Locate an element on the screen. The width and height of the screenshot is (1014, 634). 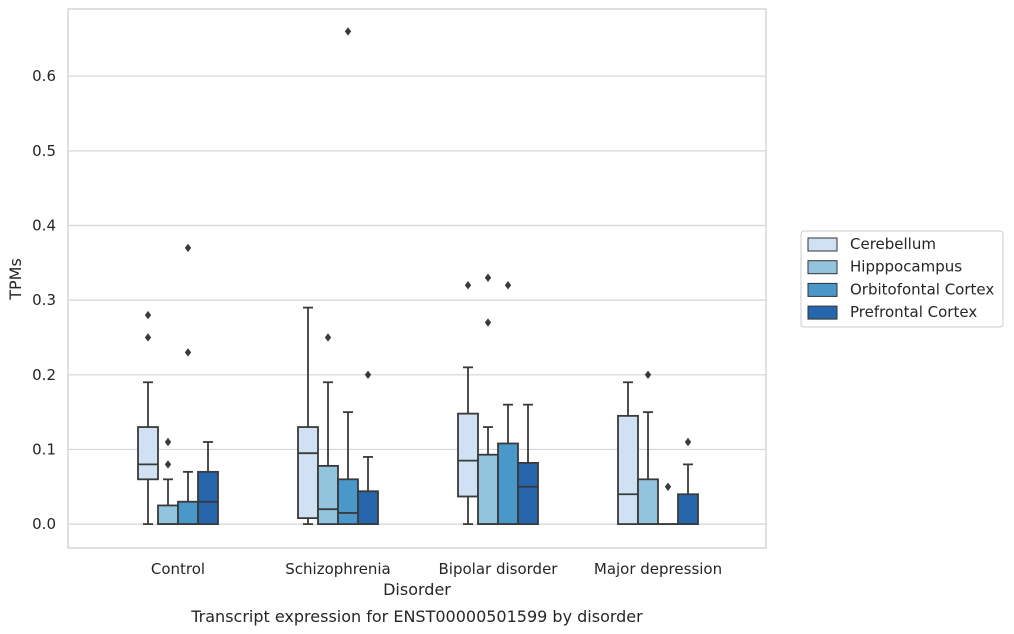
y-tick-label: 0.5 is located at coordinates (44, 151).